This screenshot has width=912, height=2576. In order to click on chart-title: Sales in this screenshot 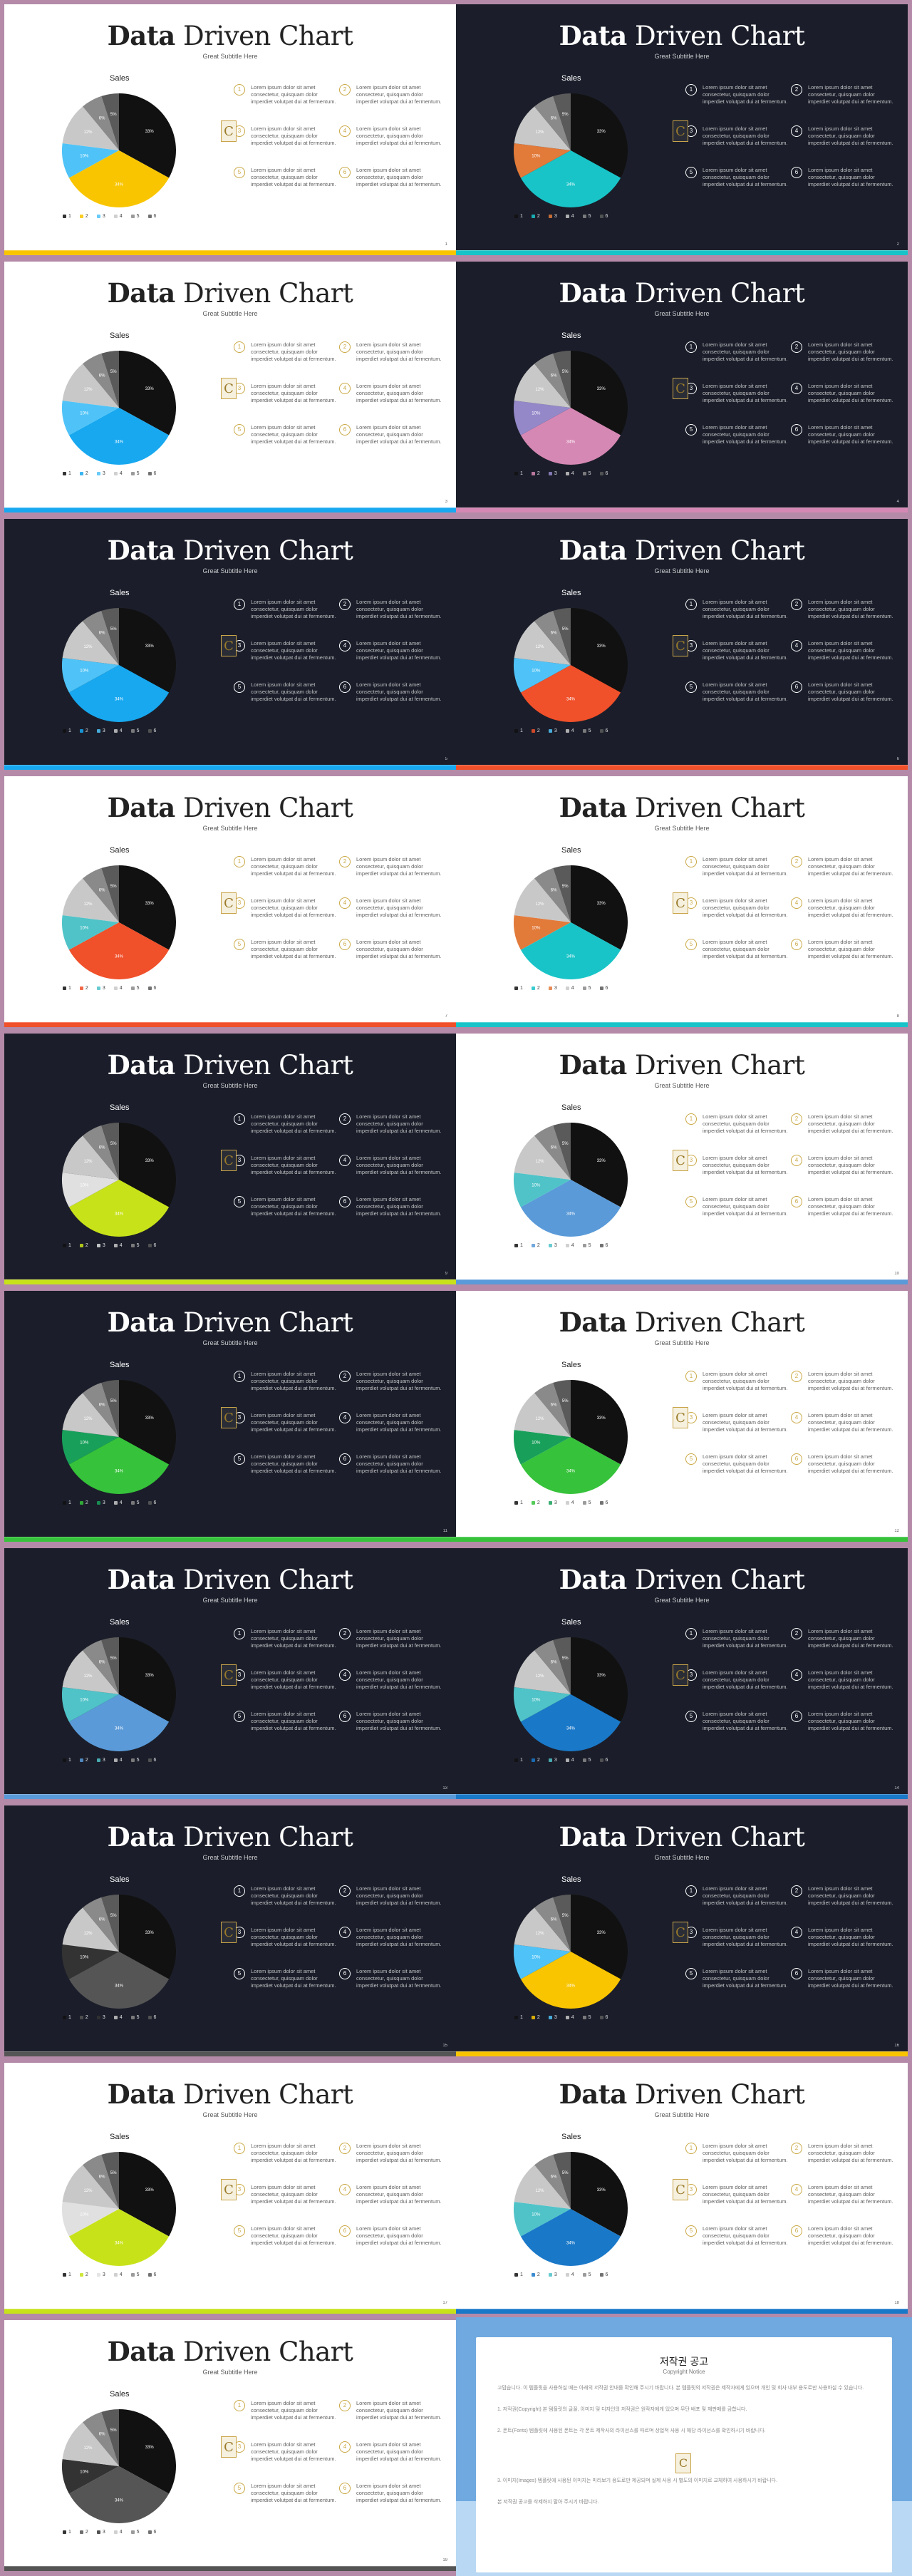, I will do `click(571, 1622)`.